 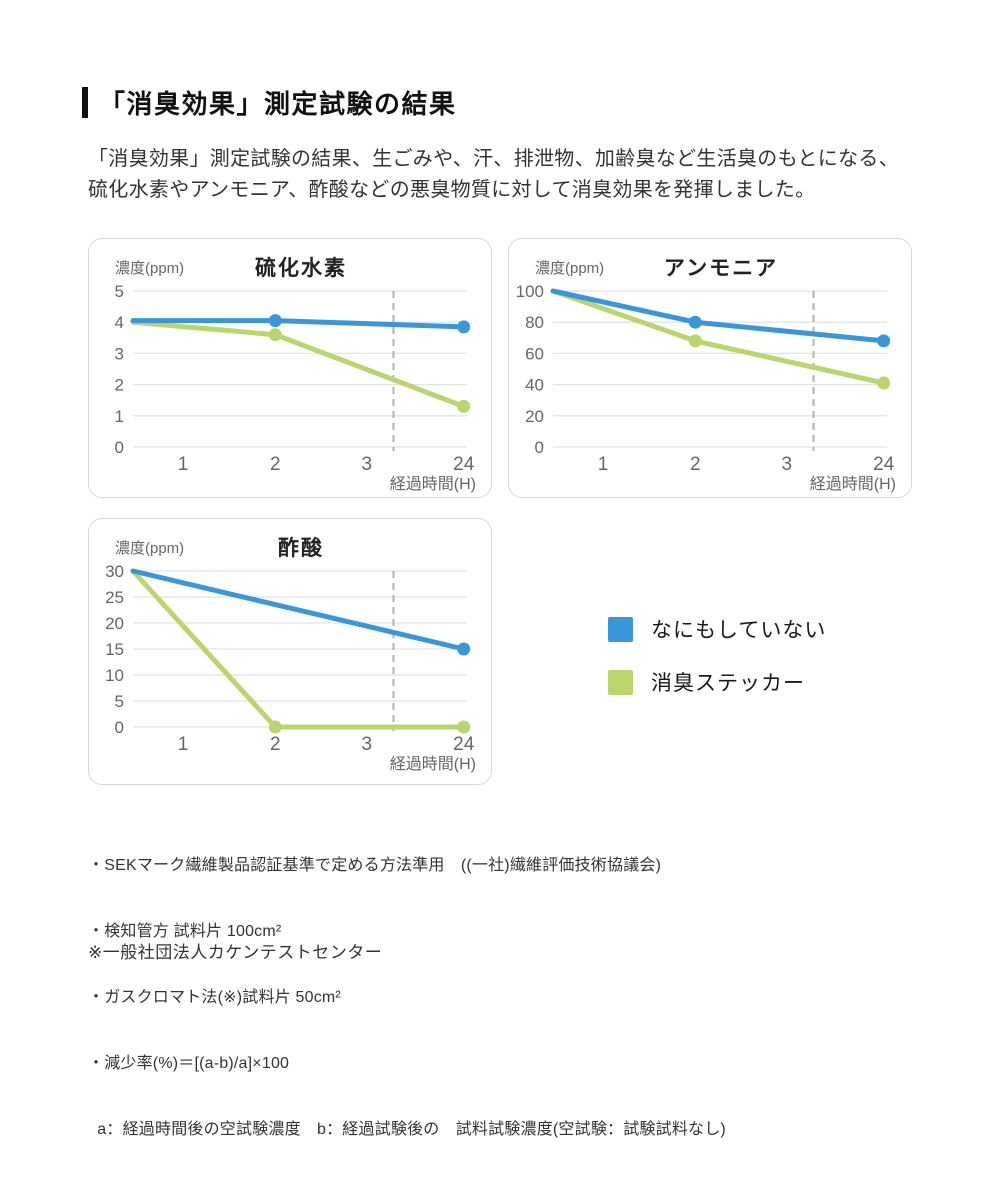 I want to click on legend-label-untreated: なにもしていない, so click(x=739, y=630).